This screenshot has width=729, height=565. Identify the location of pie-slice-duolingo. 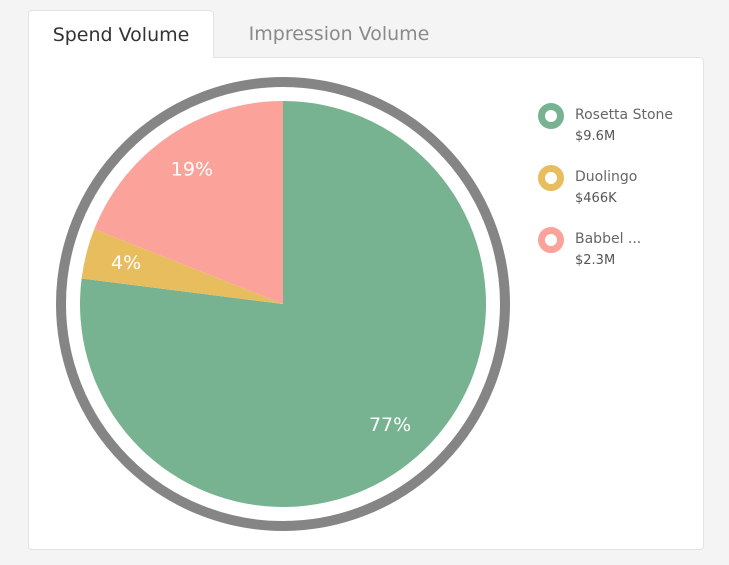
(182, 266).